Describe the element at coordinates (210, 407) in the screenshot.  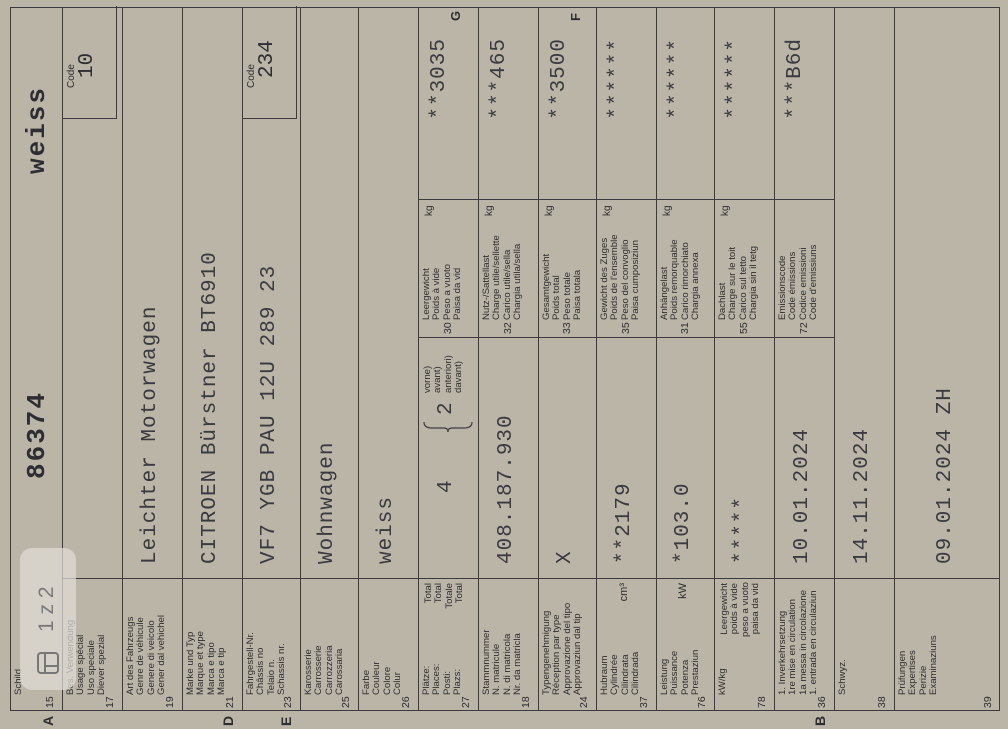
I see `row-value: CITROEN Bürstner BT6910` at that location.